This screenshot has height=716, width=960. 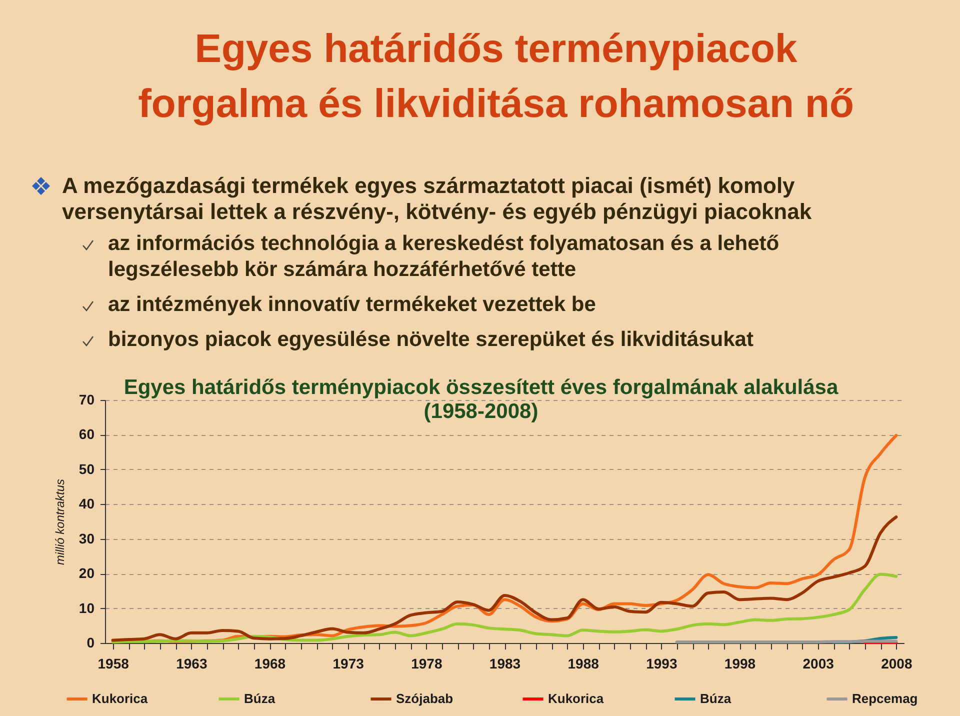 What do you see at coordinates (818, 664) in the screenshot?
I see `x-tick-label: 2003` at bounding box center [818, 664].